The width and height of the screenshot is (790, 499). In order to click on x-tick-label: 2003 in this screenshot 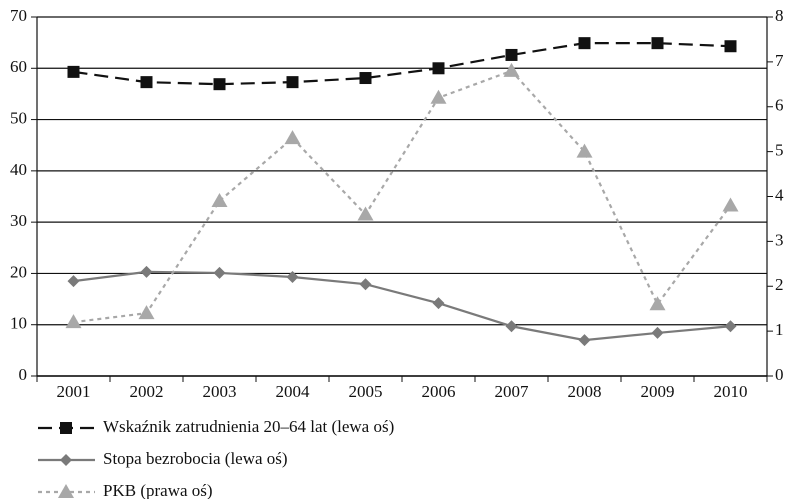, I will do `click(220, 391)`.